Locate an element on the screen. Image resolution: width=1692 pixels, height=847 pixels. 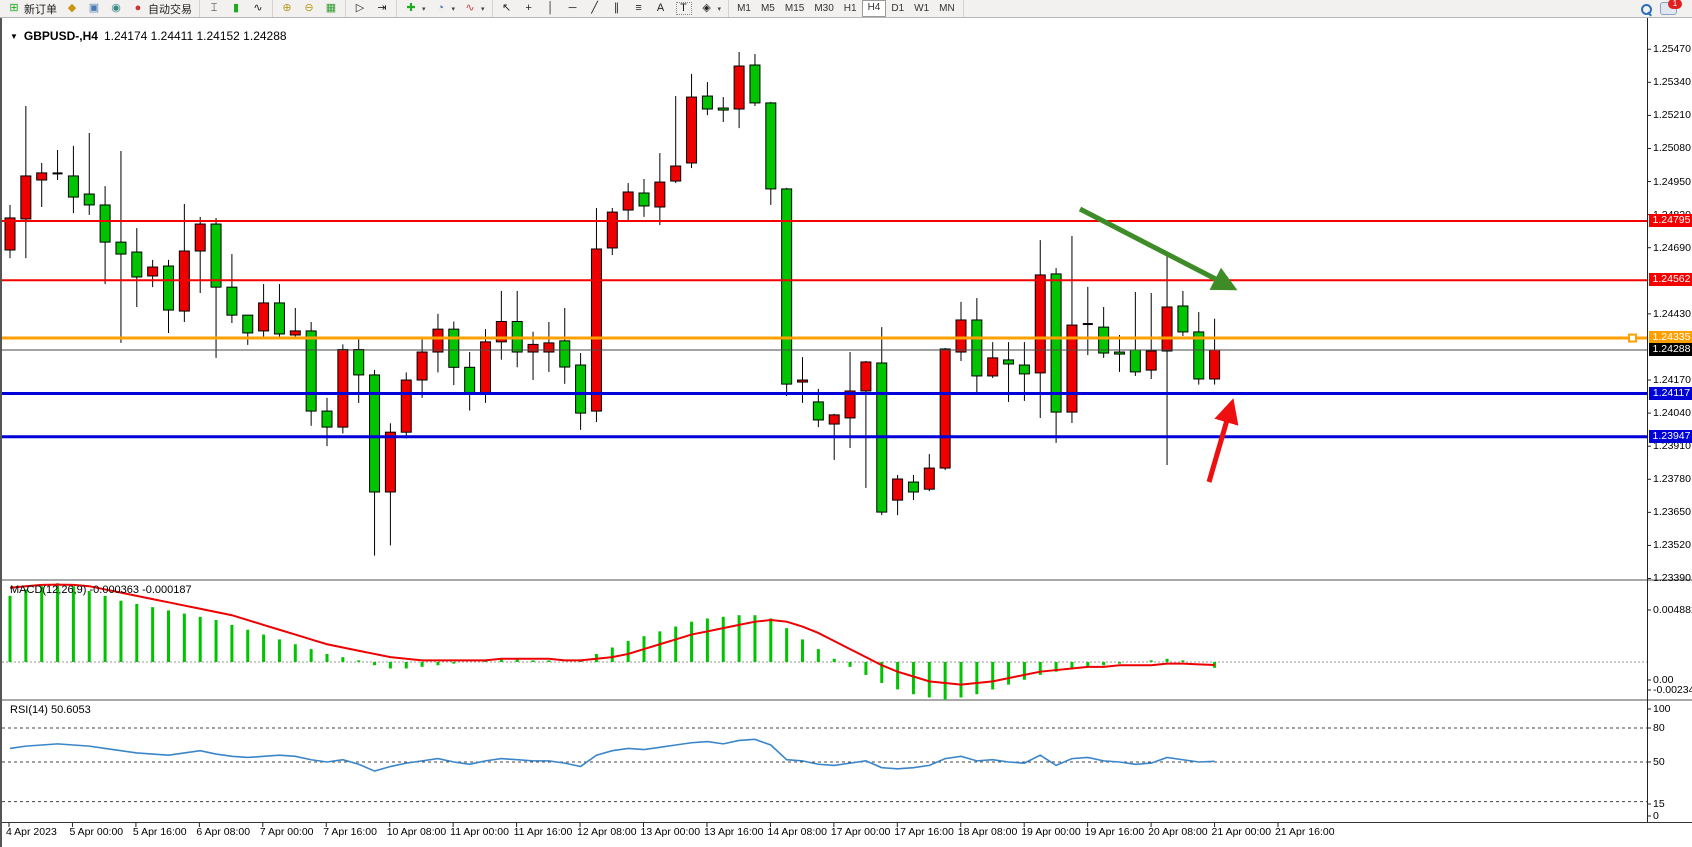
timeframe-mn: MN is located at coordinates (947, 8).